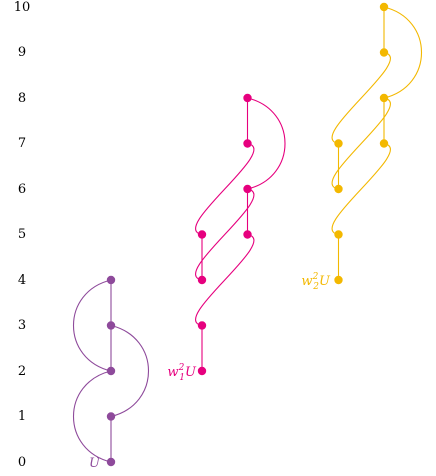 This screenshot has height=476, width=436. Describe the element at coordinates (22, 371) in the screenshot. I see `y-label-2: 2` at that location.